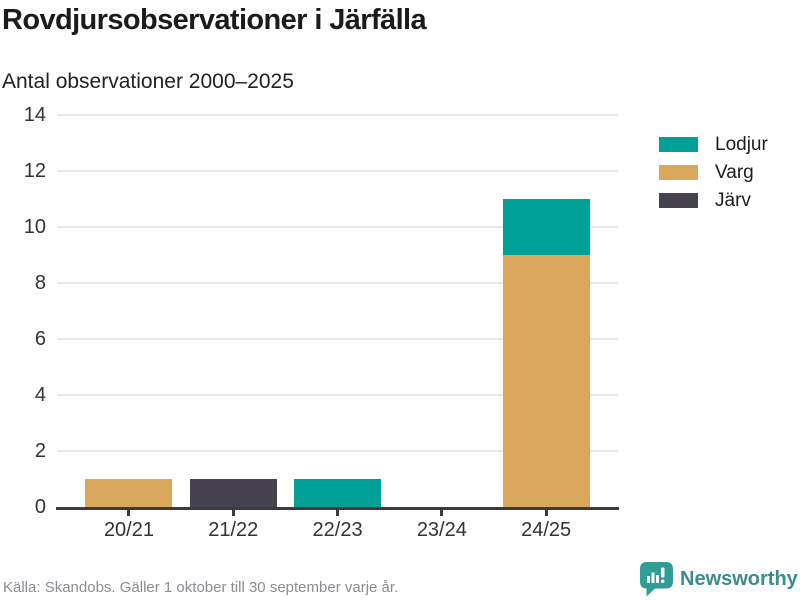 This screenshot has height=600, width=800. I want to click on newsworthy-icon, so click(656, 579).